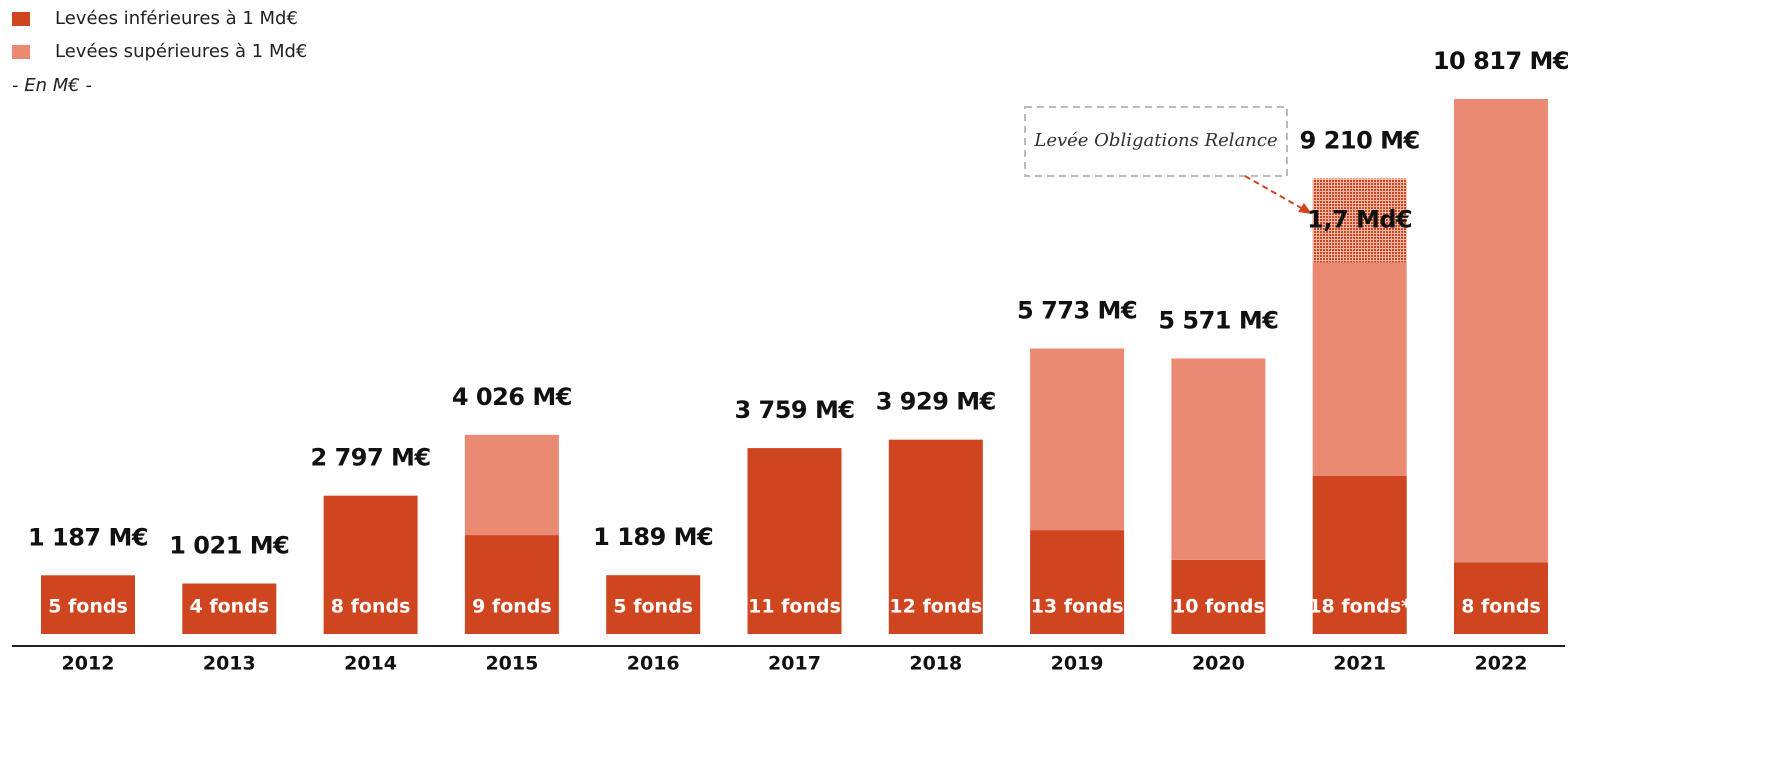  What do you see at coordinates (794, 607) in the screenshot?
I see `fund-label: 11 fonds` at bounding box center [794, 607].